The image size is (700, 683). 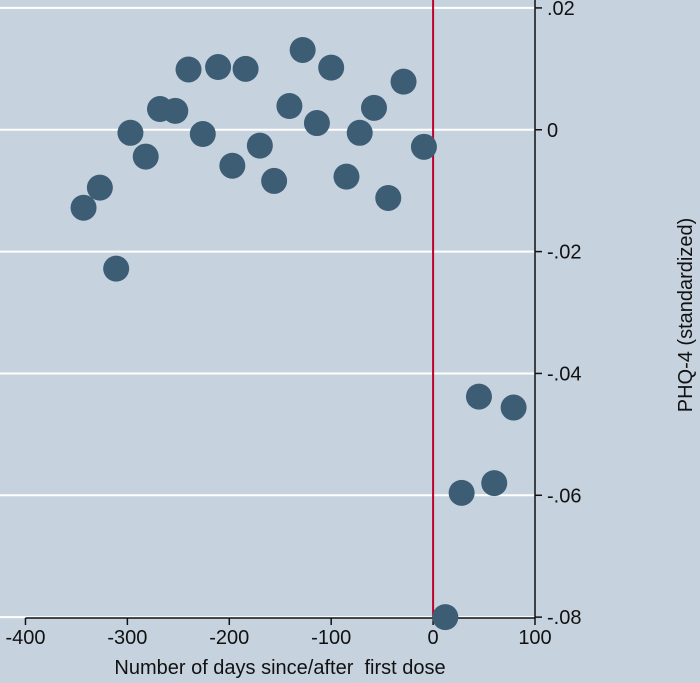 What do you see at coordinates (127, 638) in the screenshot?
I see `x-tick-label: -300` at bounding box center [127, 638].